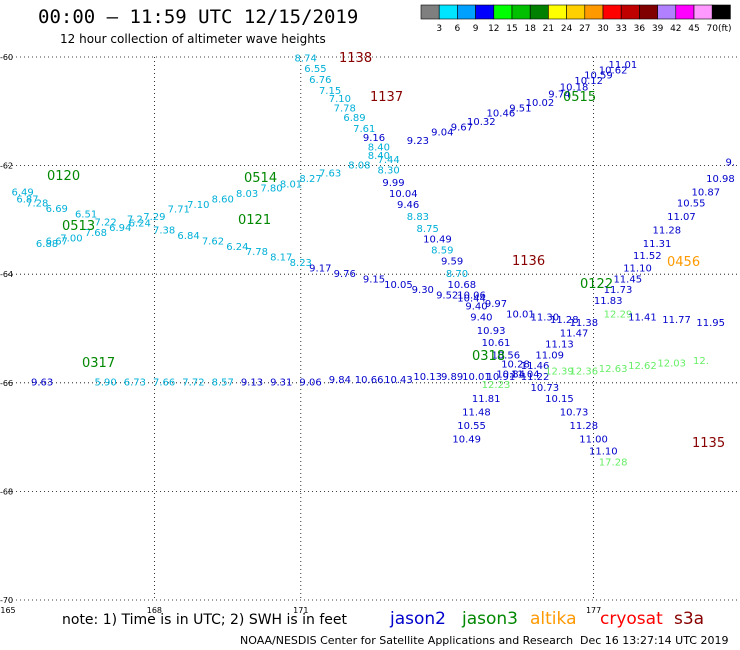  Describe the element at coordinates (490, 619) in the screenshot. I see `satellite-jason3: jason3` at that location.